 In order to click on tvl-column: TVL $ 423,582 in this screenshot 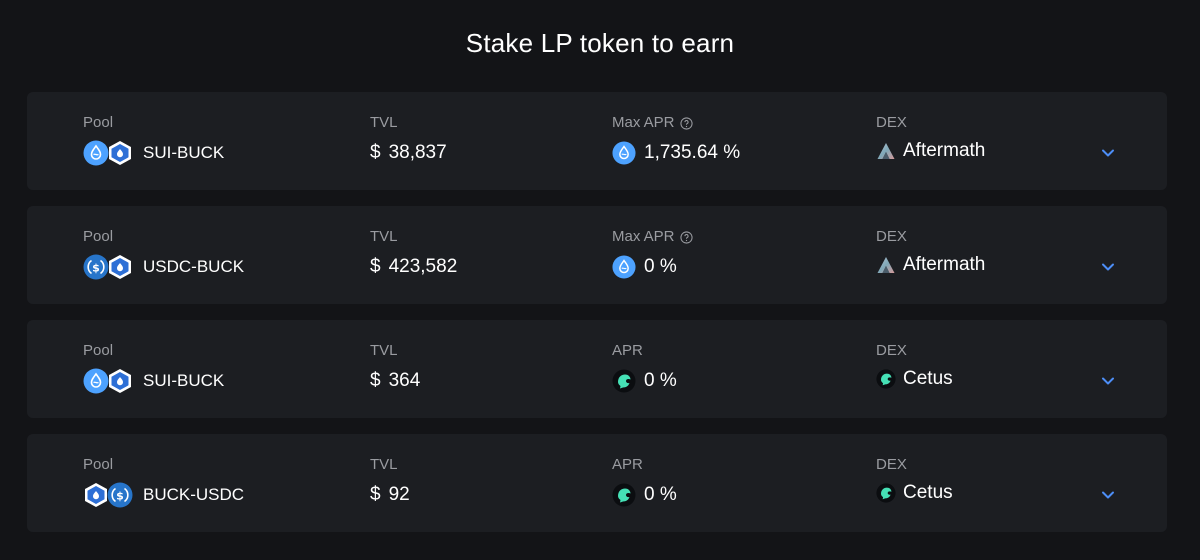, I will do `click(413, 254)`.